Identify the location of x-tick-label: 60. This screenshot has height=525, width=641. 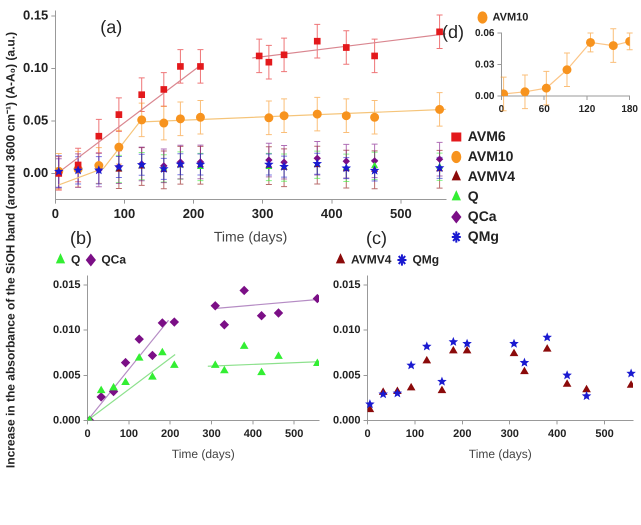
(544, 109).